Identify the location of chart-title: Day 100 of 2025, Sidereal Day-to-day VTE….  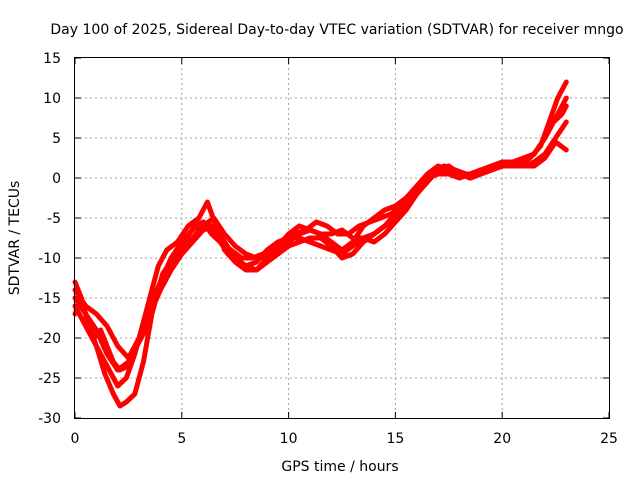
(336, 30).